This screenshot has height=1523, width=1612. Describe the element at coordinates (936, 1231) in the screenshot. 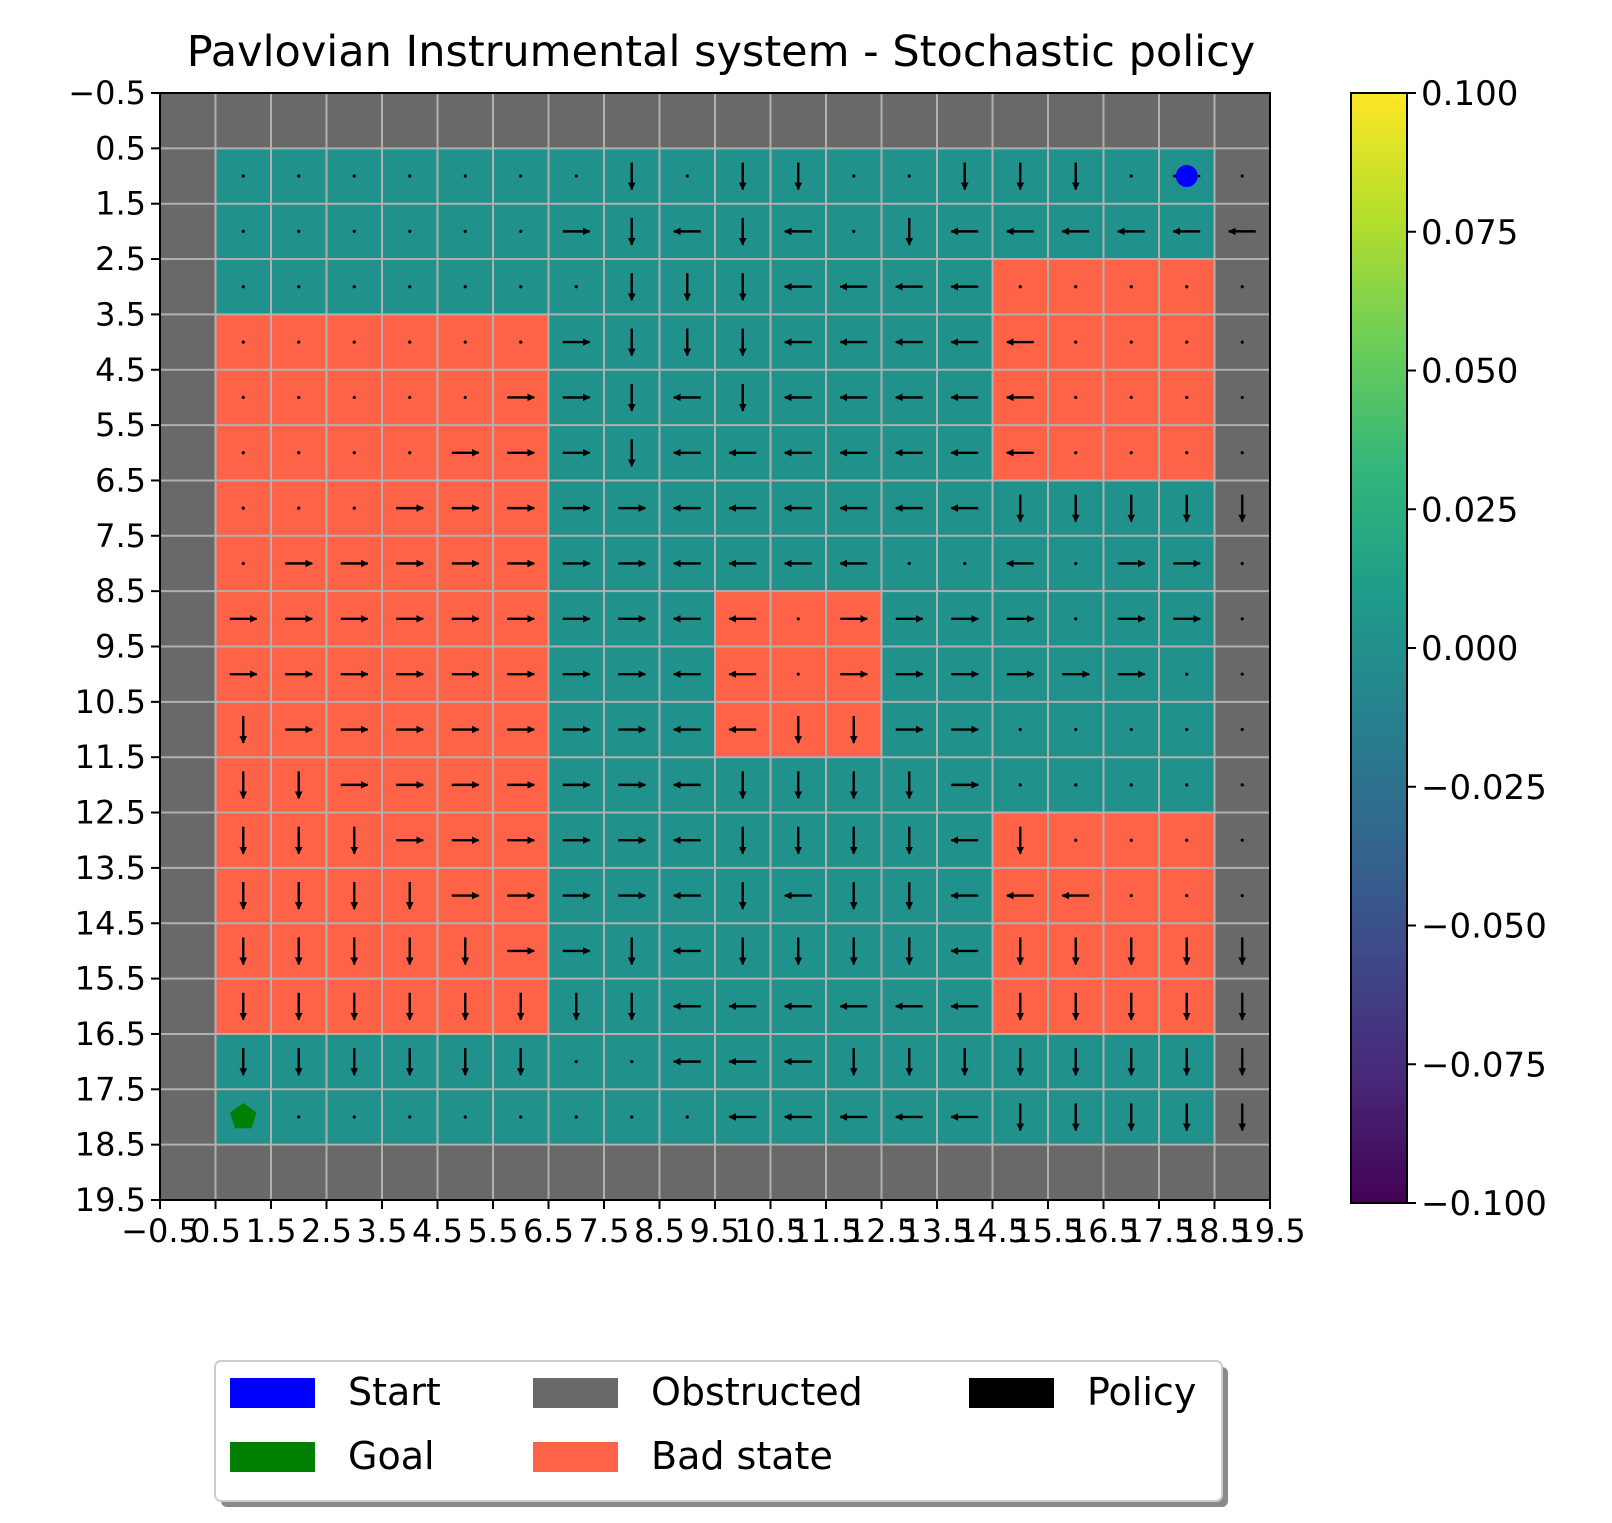

I see `x-tick-label: 13.5` at that location.